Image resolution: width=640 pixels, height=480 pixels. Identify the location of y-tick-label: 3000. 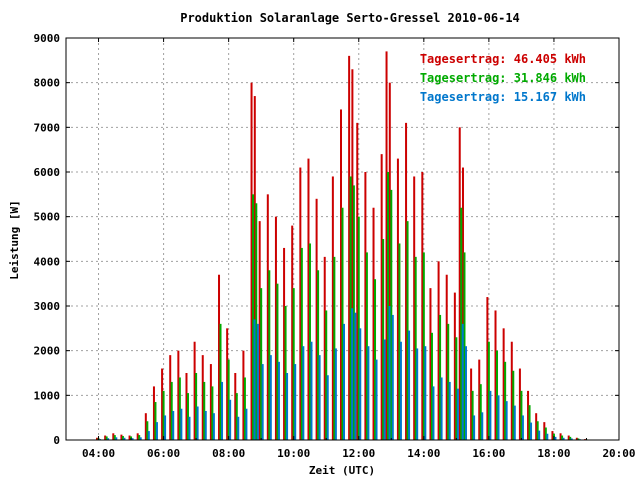
(47, 306).